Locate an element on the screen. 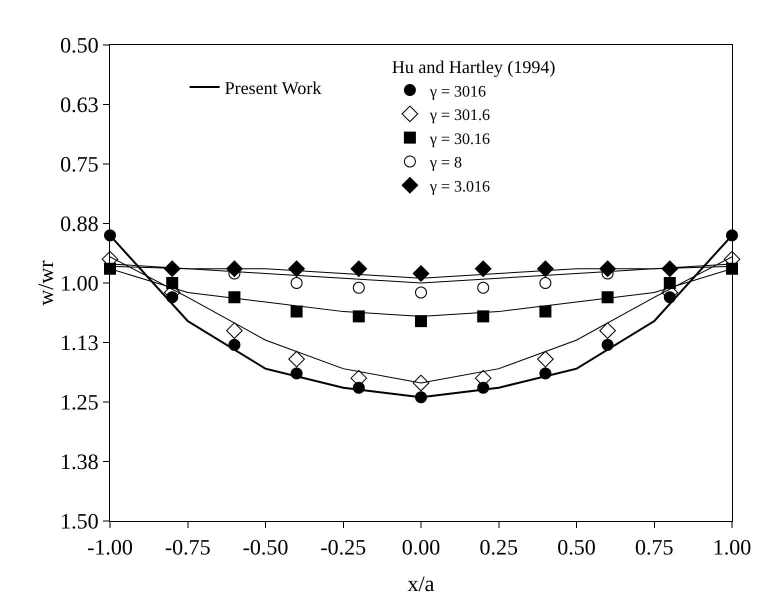  y-tick-label: 0.63 is located at coordinates (79, 105).